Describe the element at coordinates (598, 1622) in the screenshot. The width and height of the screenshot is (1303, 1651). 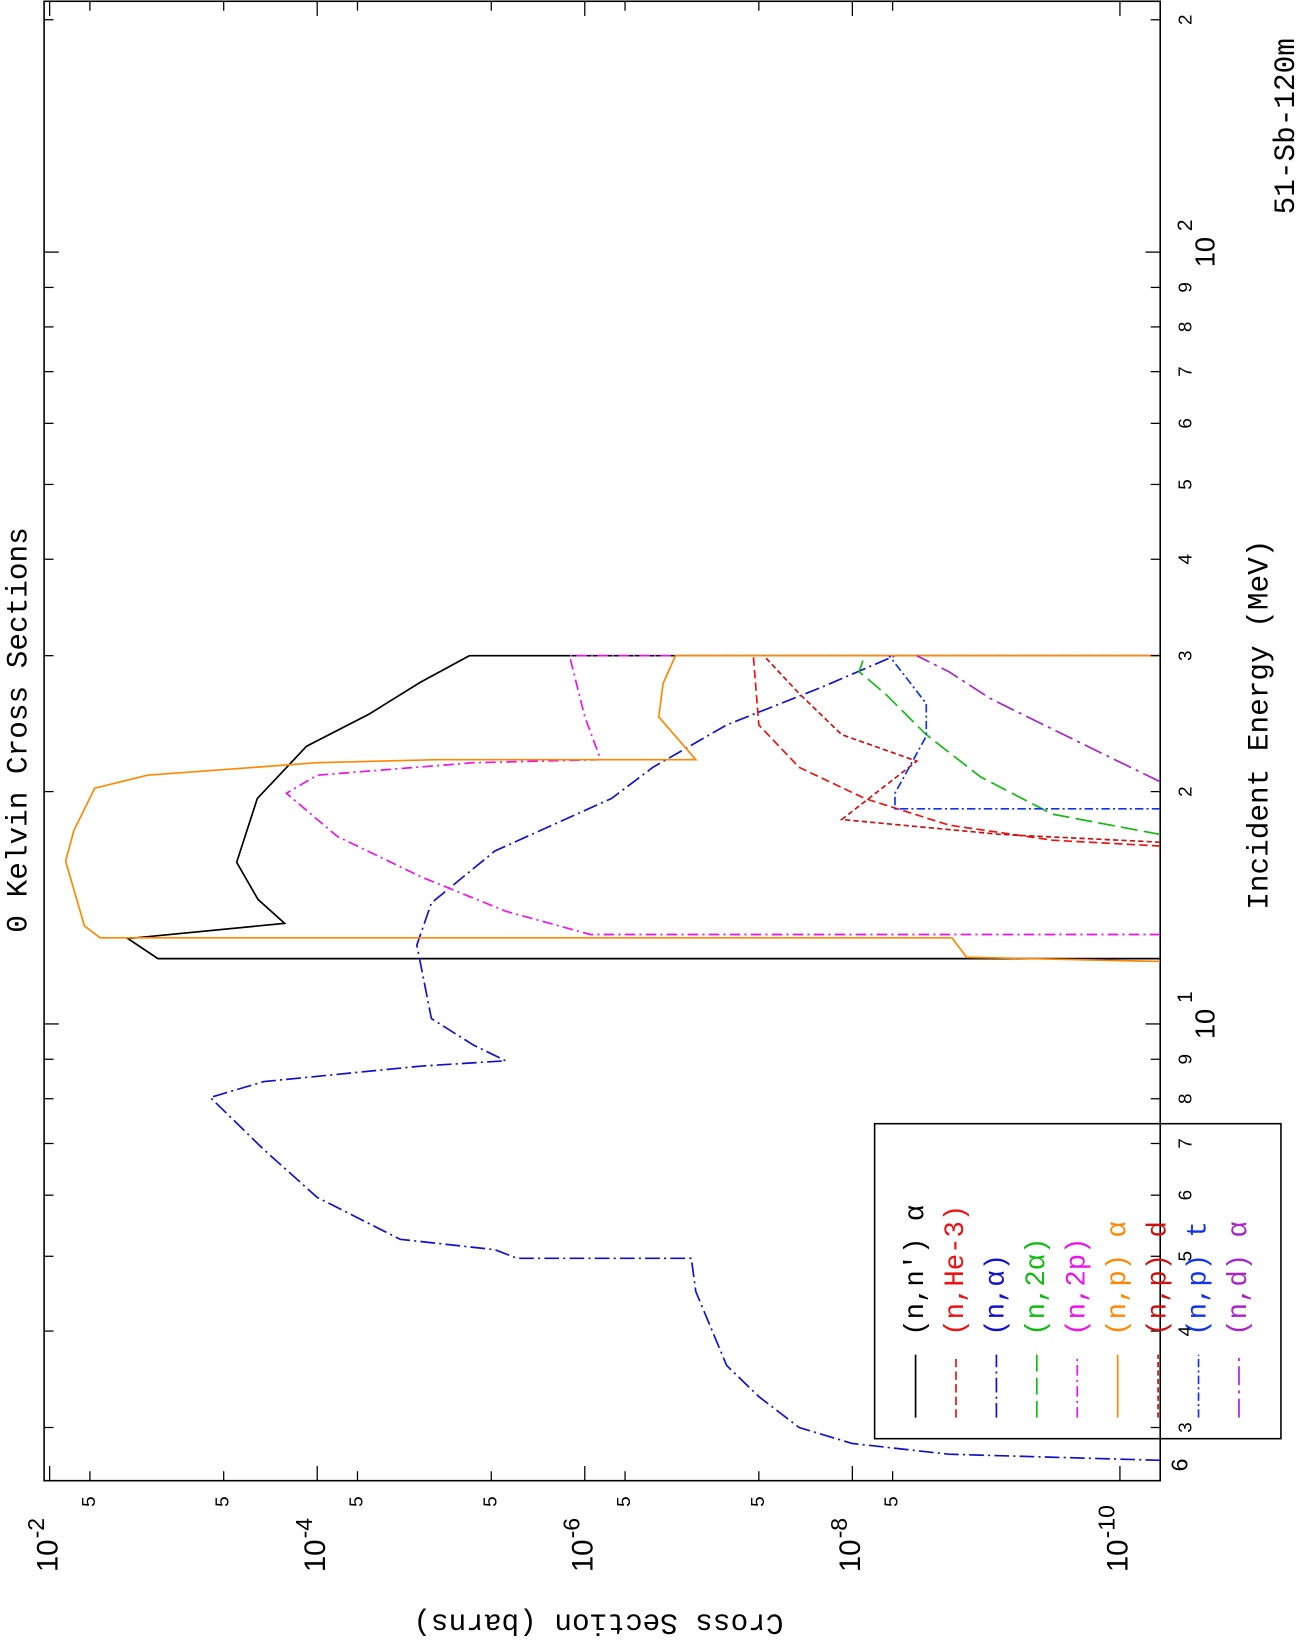
I see `y-axis-label: Cross Section (barns)` at that location.